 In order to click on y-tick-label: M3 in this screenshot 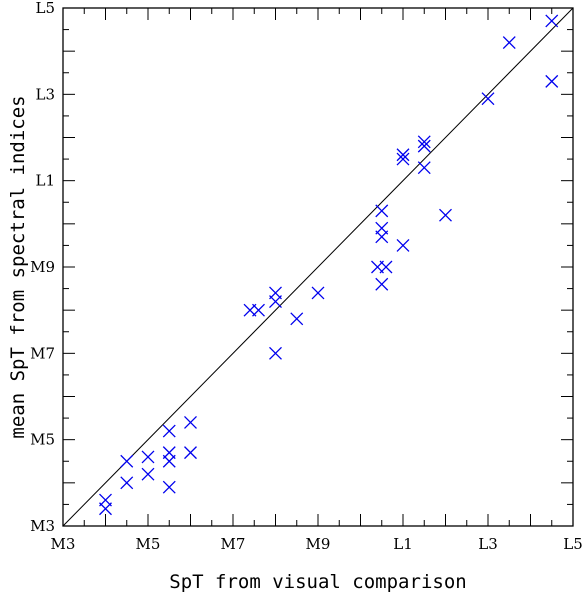, I will do `click(42, 526)`.